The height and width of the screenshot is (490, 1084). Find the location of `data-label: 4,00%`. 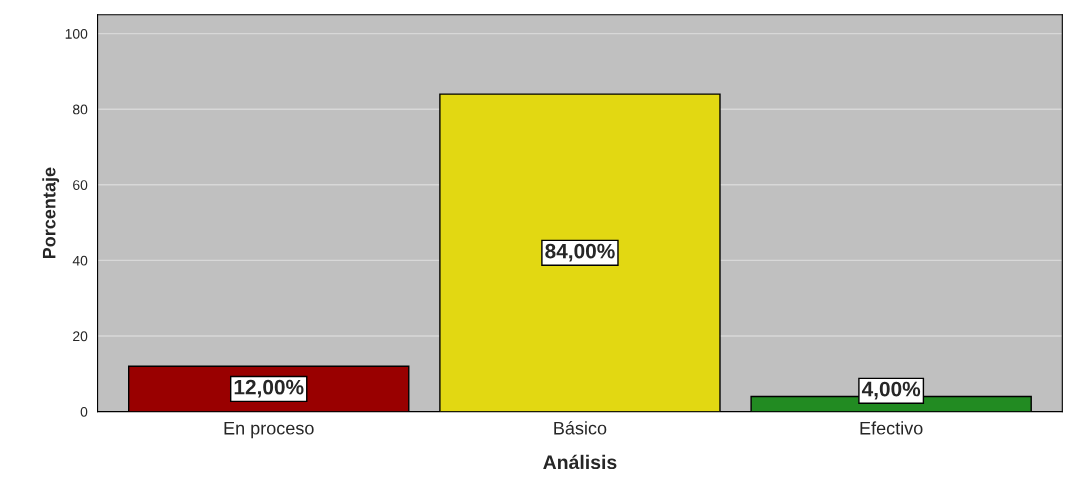

data-label: 4,00% is located at coordinates (891, 390).